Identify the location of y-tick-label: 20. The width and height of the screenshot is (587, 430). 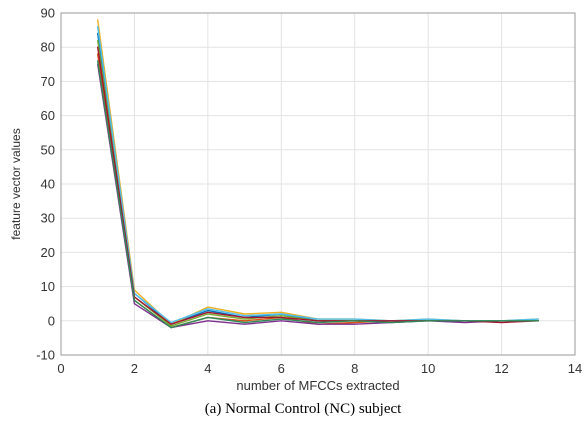
(48, 252).